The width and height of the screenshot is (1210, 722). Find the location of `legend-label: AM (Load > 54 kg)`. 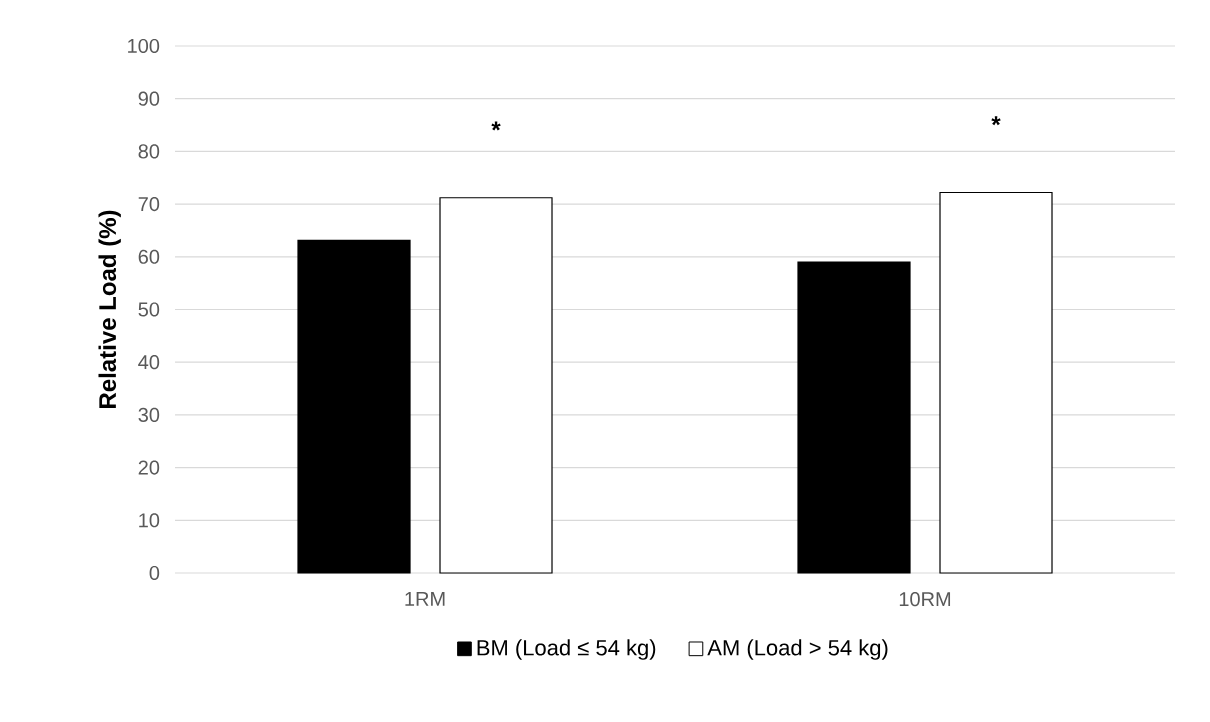

legend-label: AM (Load > 54 kg) is located at coordinates (797, 649).